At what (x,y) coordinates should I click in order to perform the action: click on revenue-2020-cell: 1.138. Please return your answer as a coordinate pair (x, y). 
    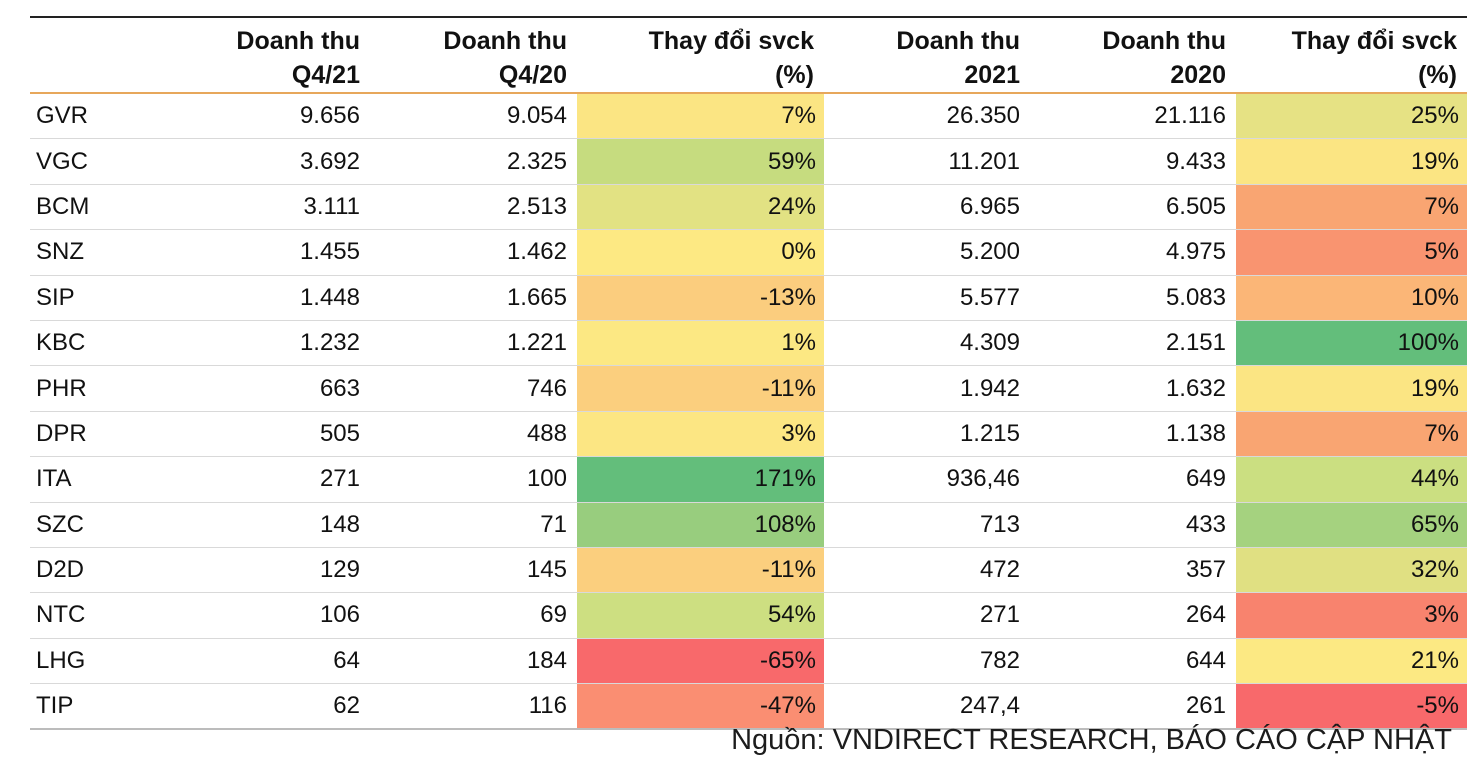
    Looking at the image, I should click on (1133, 434).